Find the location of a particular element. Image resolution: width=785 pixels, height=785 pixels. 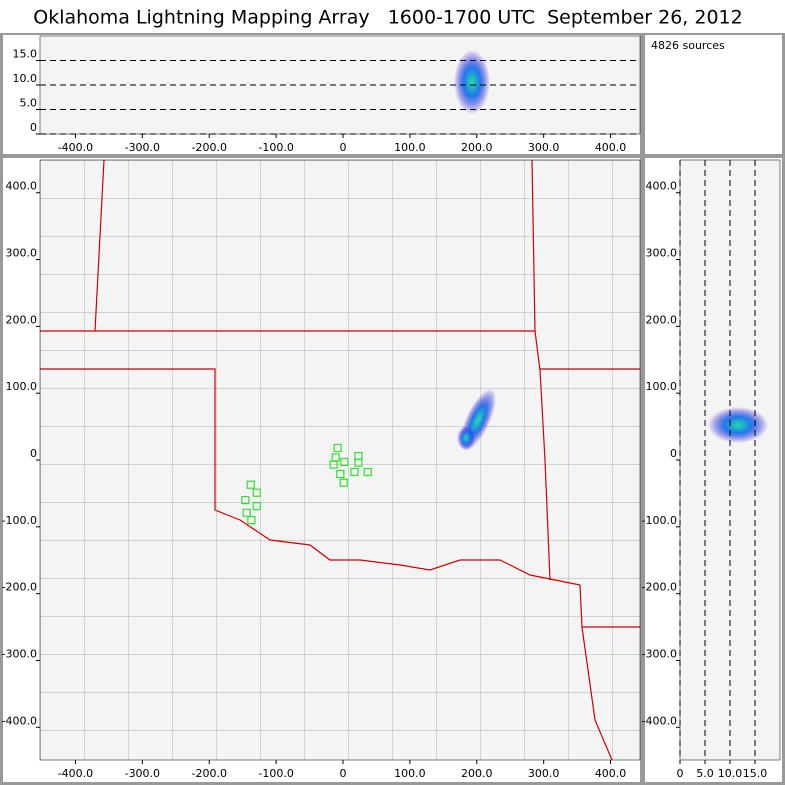

x-tick-label: 15.0 is located at coordinates (755, 773).